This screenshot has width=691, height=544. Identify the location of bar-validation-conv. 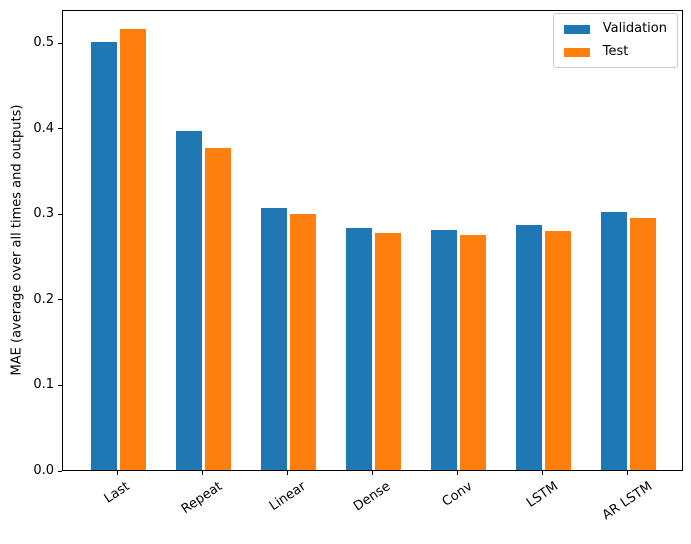
(444, 349).